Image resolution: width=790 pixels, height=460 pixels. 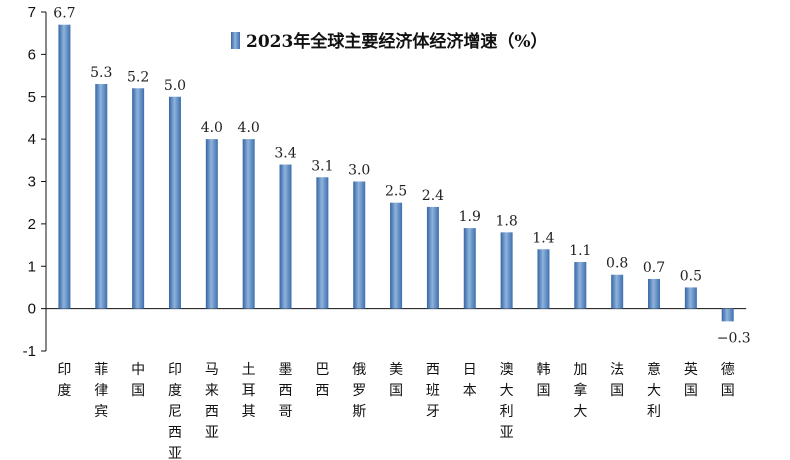 What do you see at coordinates (286, 412) in the screenshot?
I see `category-label-char: 哥` at bounding box center [286, 412].